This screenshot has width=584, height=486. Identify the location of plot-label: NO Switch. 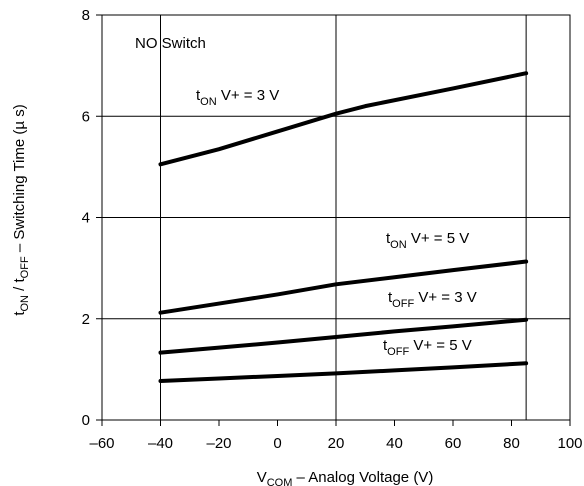
(170, 43).